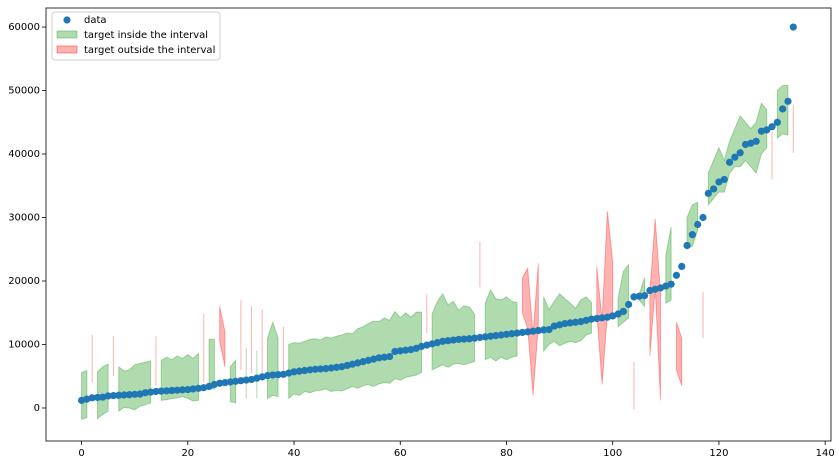 Image resolution: width=839 pixels, height=466 pixels. Describe the element at coordinates (506, 453) in the screenshot. I see `x-tick-label: 80` at that location.